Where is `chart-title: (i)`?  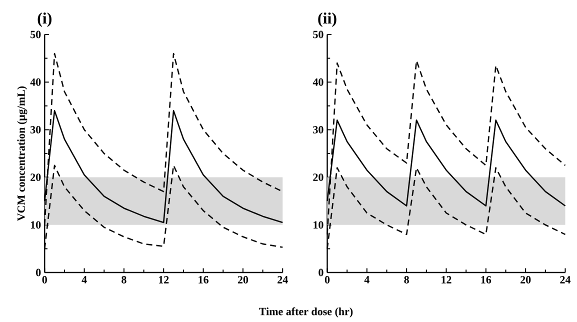
chart-title: (i) is located at coordinates (45, 19).